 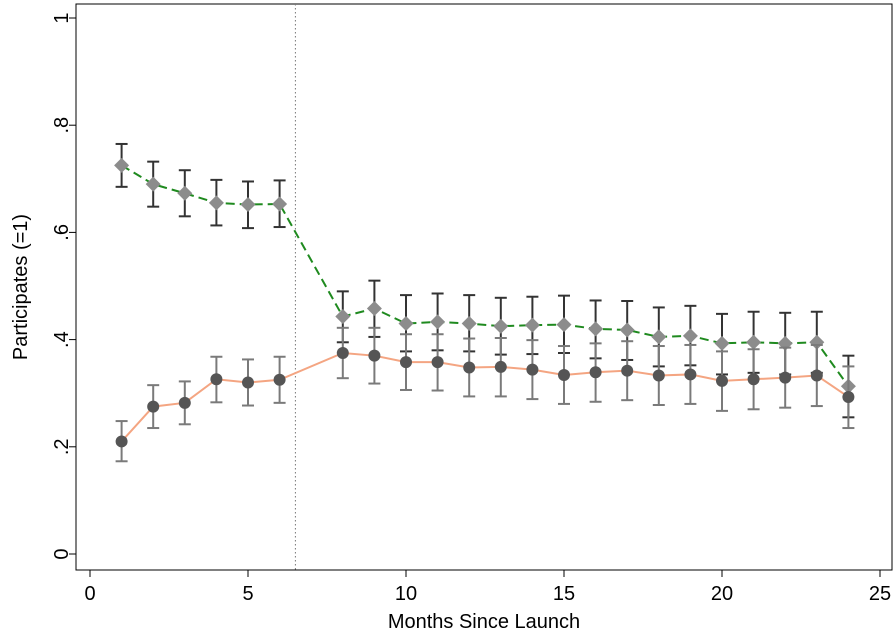 What do you see at coordinates (564, 594) in the screenshot?
I see `x-tick-label: 15` at bounding box center [564, 594].